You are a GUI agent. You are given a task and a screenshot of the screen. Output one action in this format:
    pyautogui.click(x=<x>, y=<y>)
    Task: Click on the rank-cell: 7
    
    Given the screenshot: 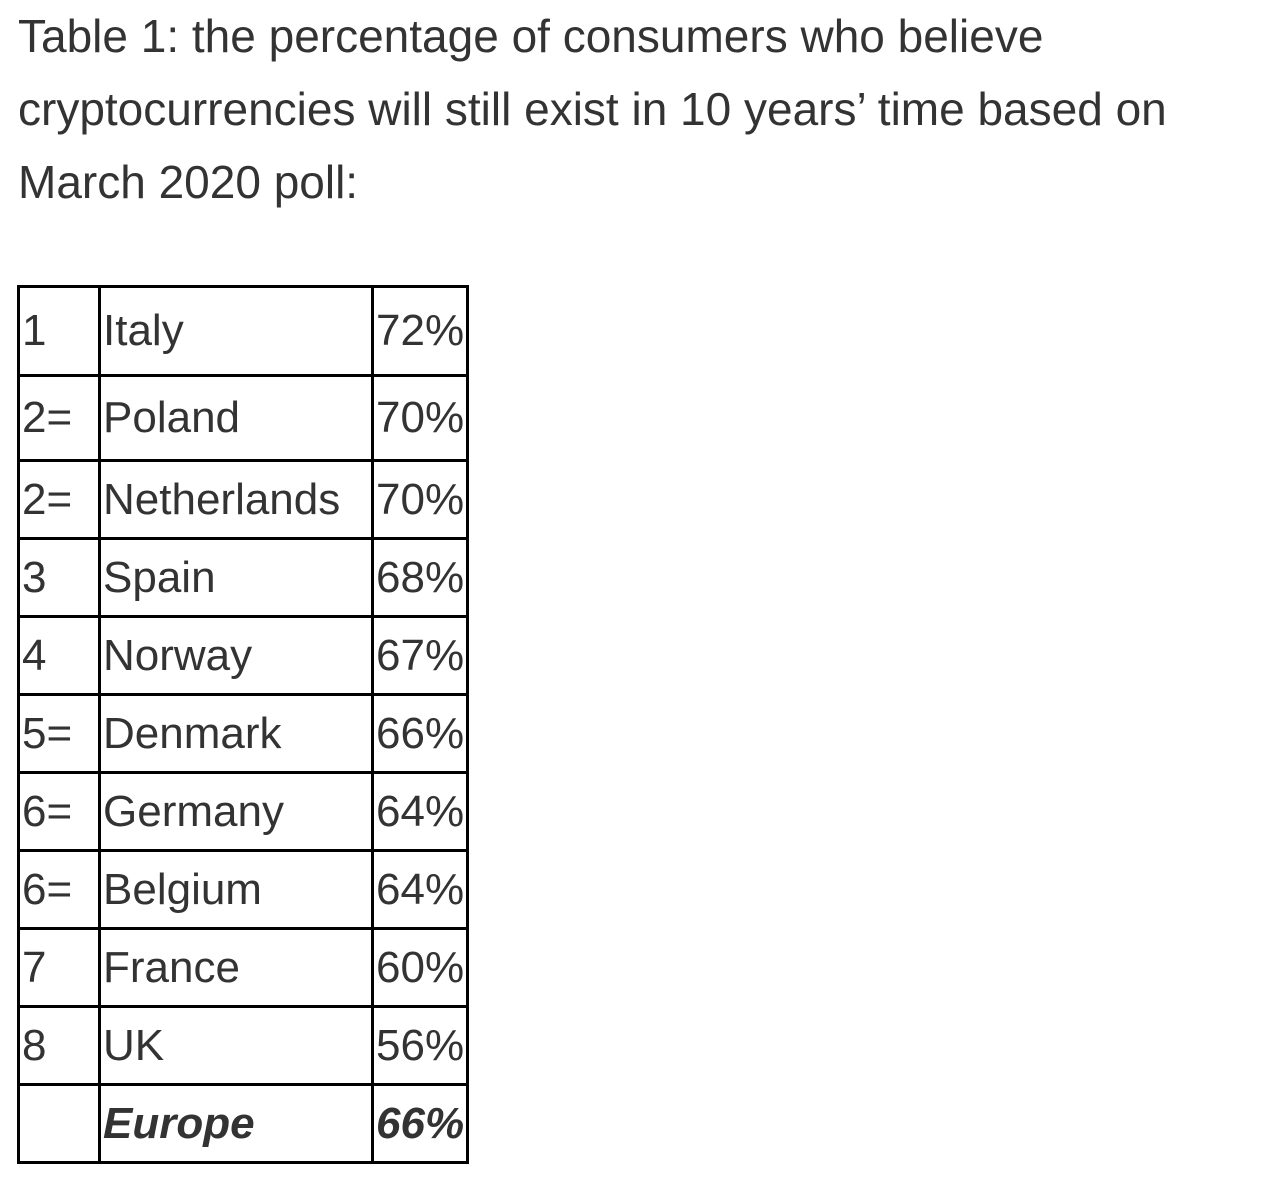 What is the action you would take?
    pyautogui.click(x=59, y=967)
    